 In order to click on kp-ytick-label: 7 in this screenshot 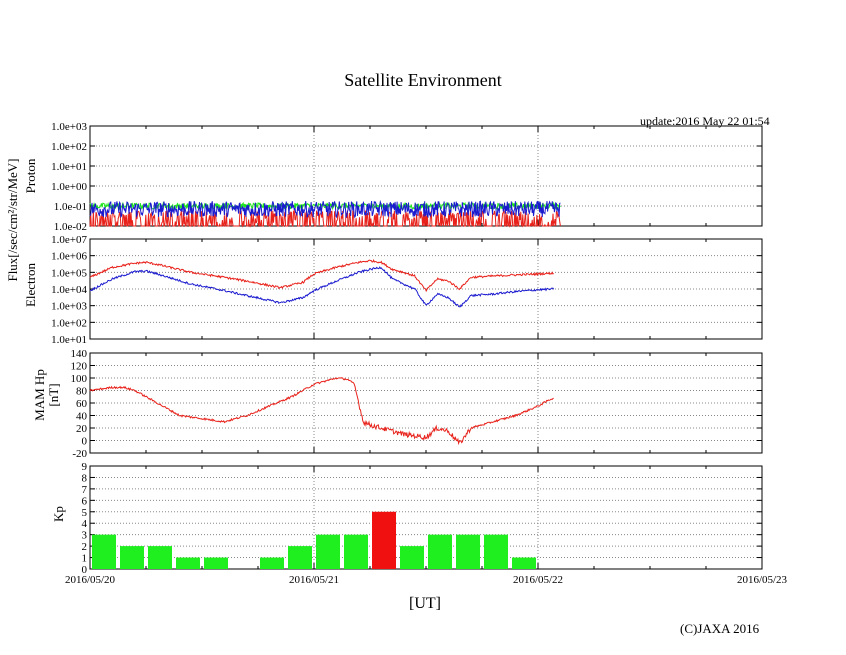, I will do `click(85, 490)`.